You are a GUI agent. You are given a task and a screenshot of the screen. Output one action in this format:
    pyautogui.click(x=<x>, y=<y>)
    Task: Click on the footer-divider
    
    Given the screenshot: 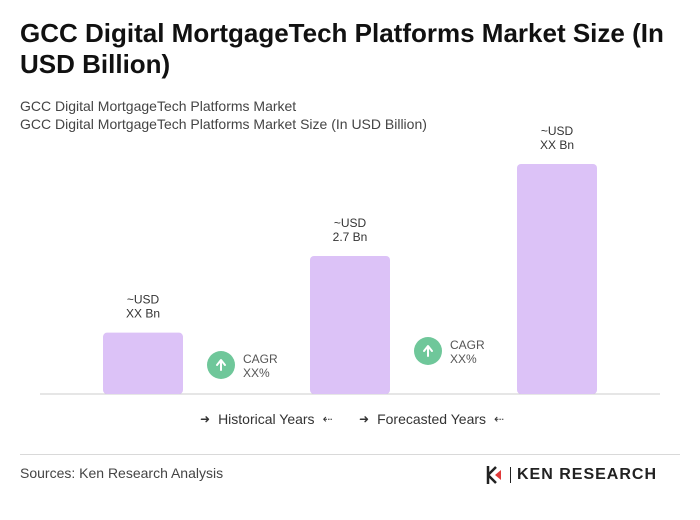 What is the action you would take?
    pyautogui.click(x=350, y=454)
    